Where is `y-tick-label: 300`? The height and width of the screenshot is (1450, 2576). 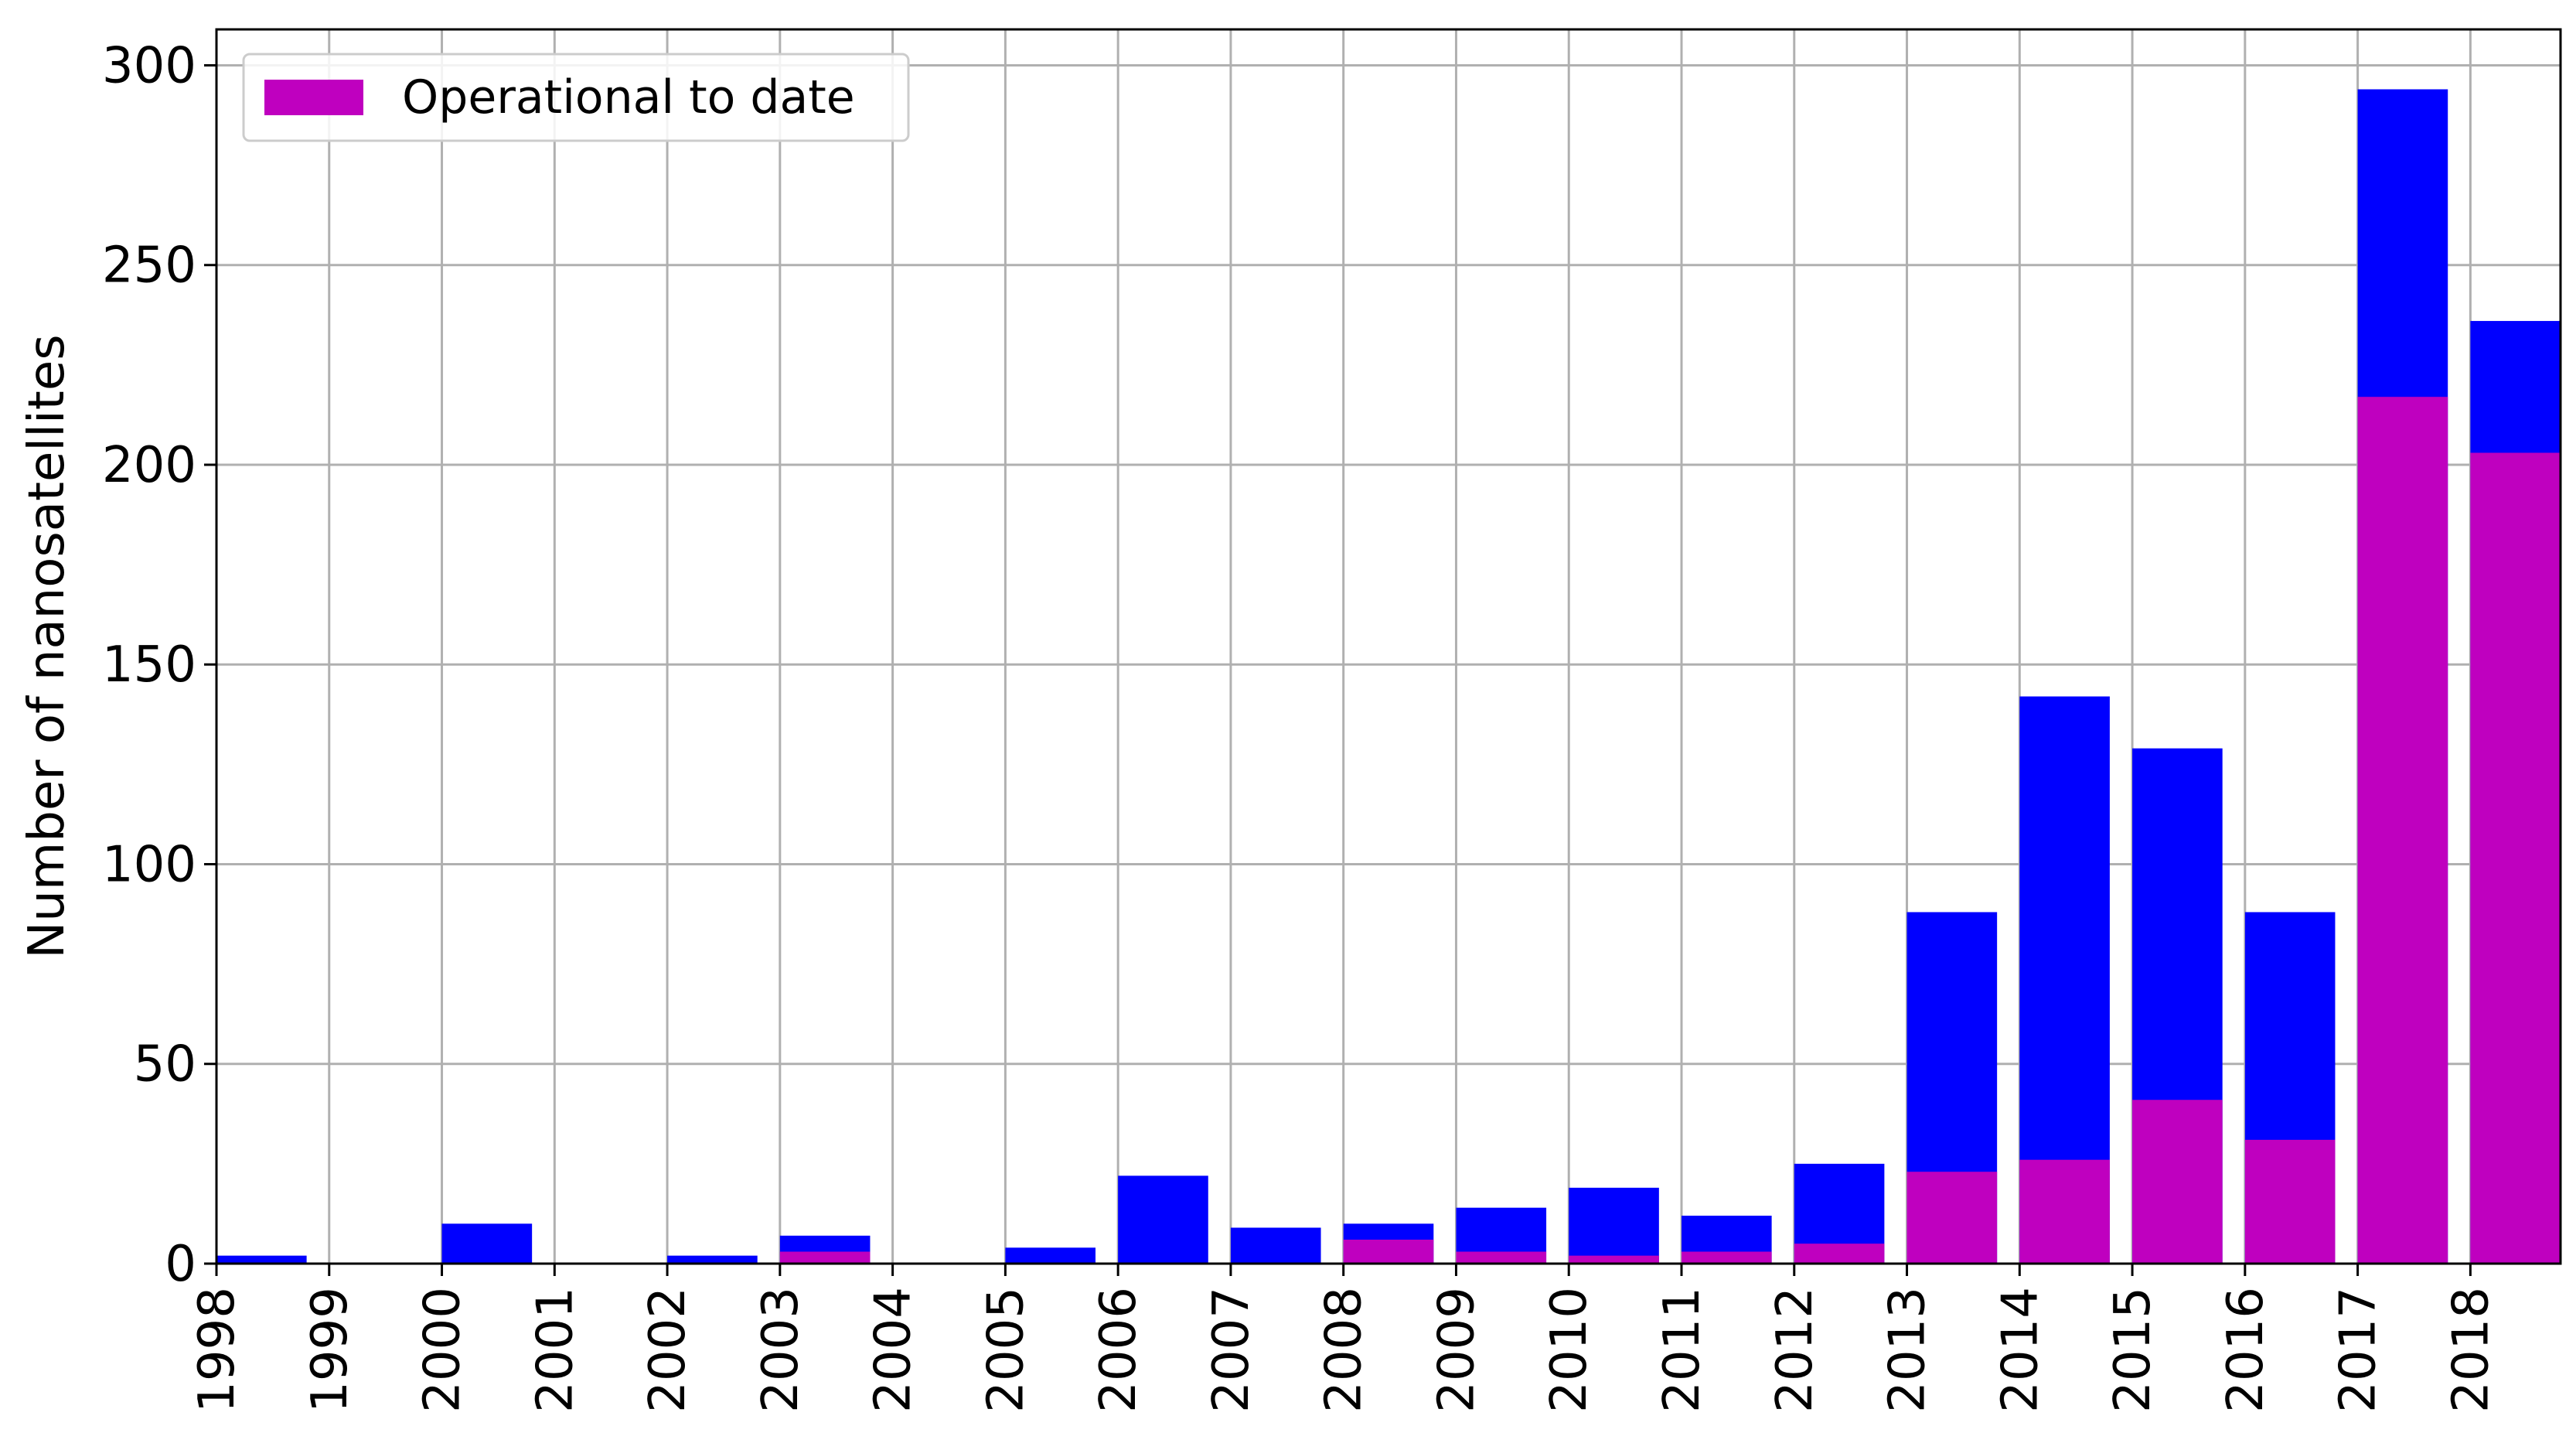
y-tick-label: 300 is located at coordinates (149, 65).